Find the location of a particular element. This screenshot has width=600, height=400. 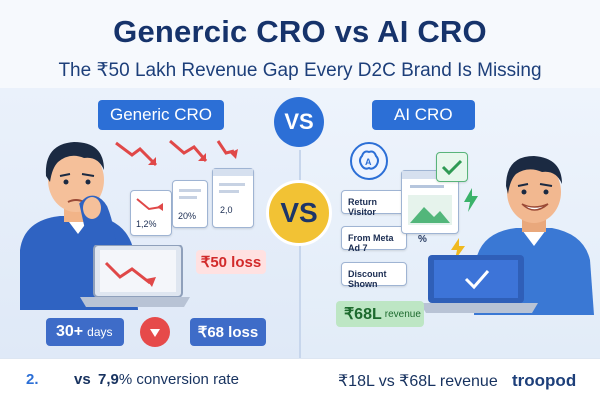

ai-brain-icon: A is located at coordinates (369, 161).